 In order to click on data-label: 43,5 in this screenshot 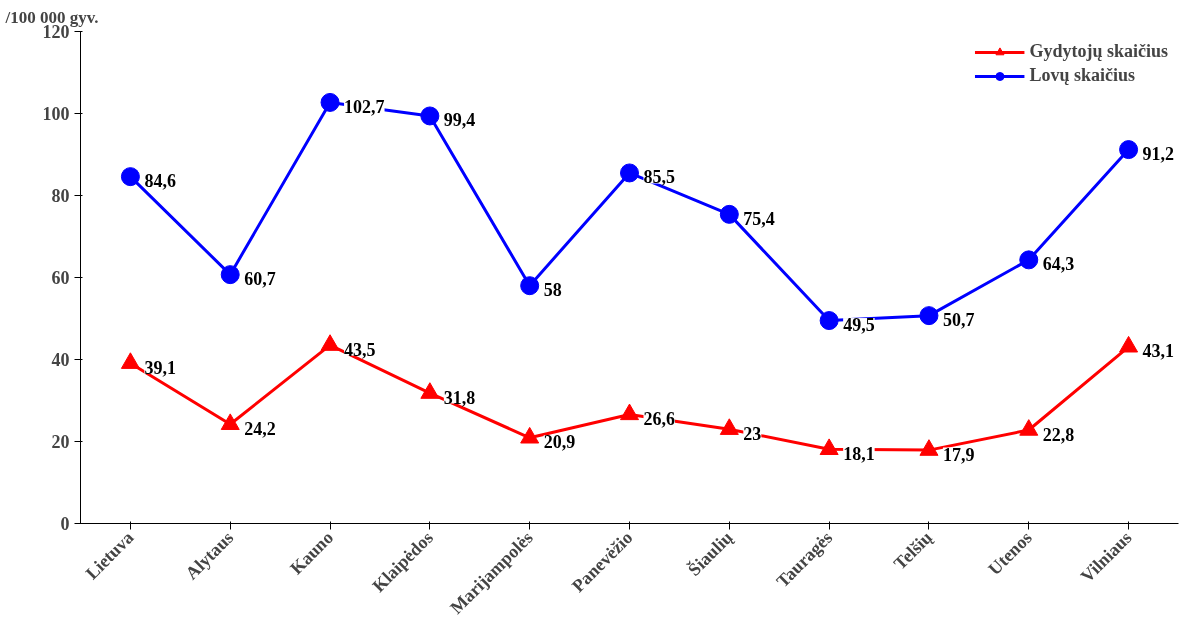, I will do `click(360, 349)`.